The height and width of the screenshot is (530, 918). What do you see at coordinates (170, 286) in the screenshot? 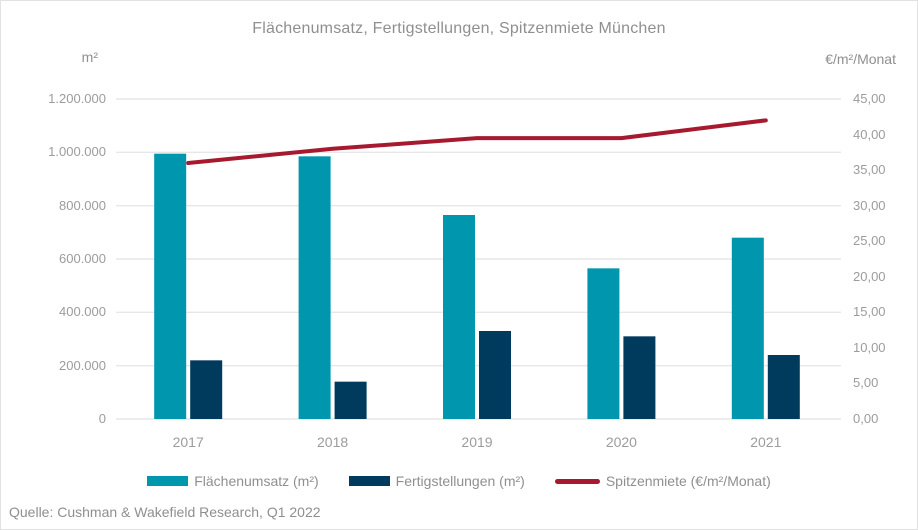
I see `bar-flächenumsatz-2017` at bounding box center [170, 286].